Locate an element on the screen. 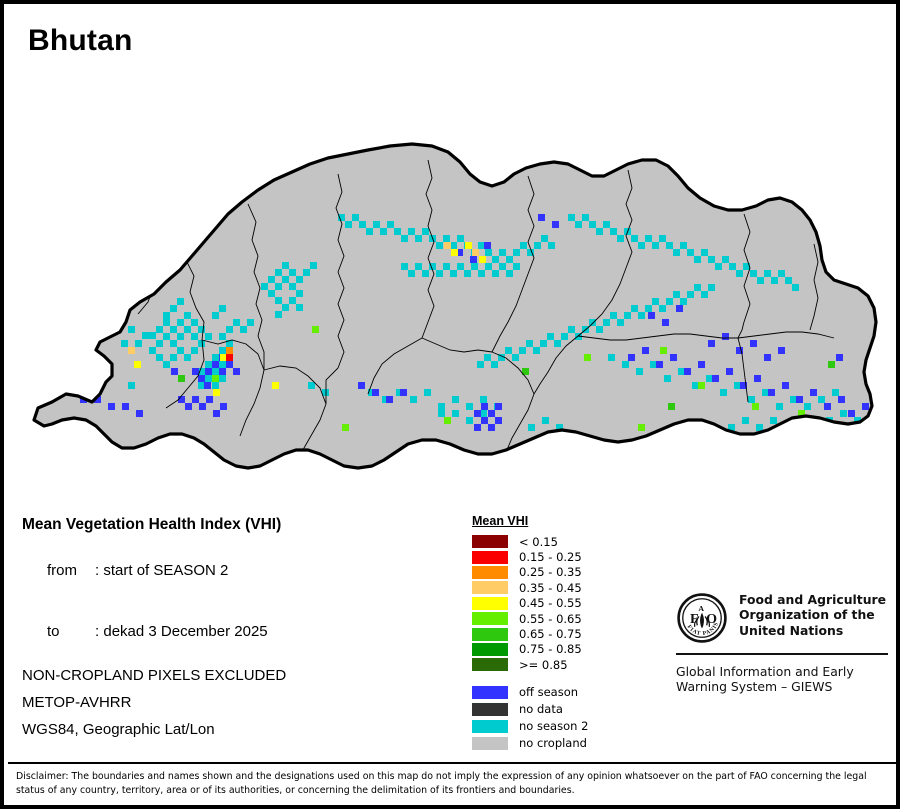 Image resolution: width=900 pixels, height=809 pixels. giews-line1: Global Information and Early is located at coordinates (765, 671).